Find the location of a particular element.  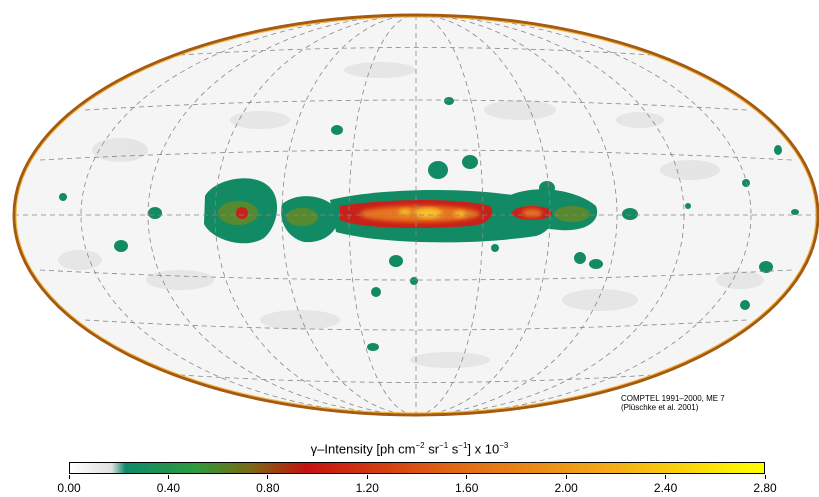

yellow-contours is located at coordinates (432, 213).